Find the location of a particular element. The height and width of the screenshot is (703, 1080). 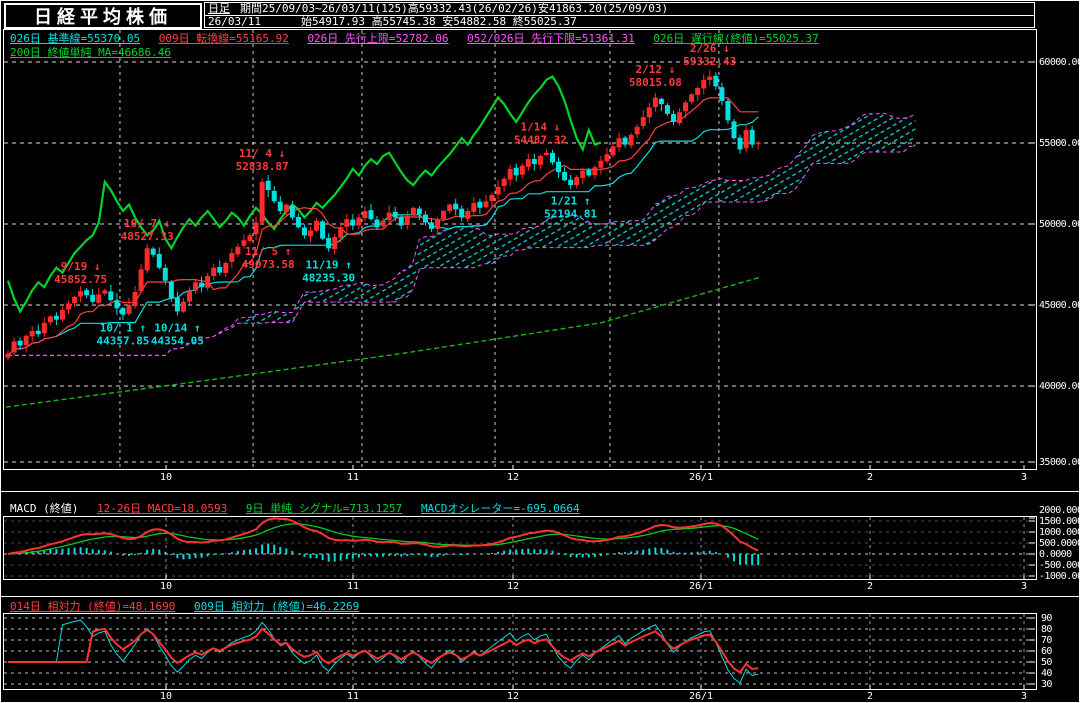

axis-label: -500.000 is located at coordinates (1059, 565).